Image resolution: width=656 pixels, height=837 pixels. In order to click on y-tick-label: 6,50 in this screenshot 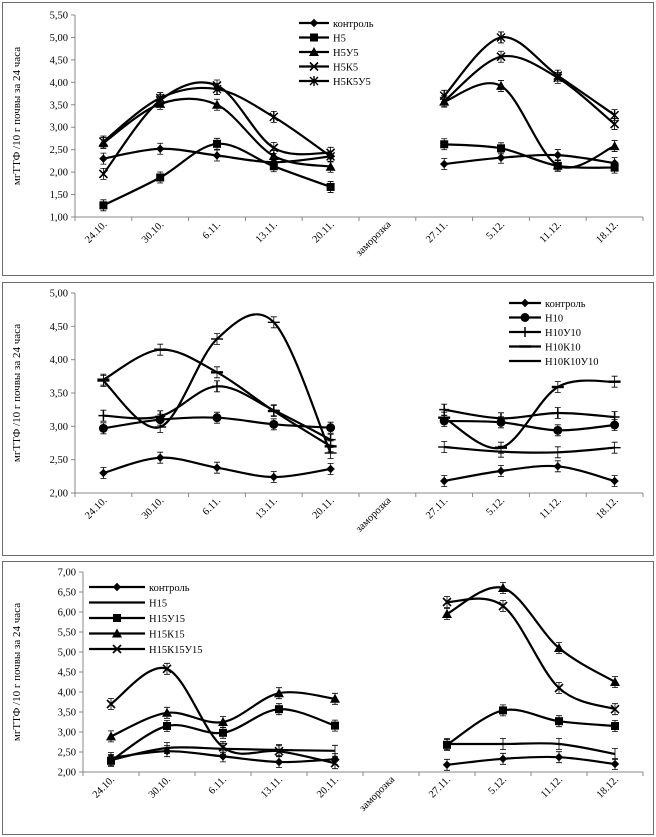, I will do `click(67, 593)`.